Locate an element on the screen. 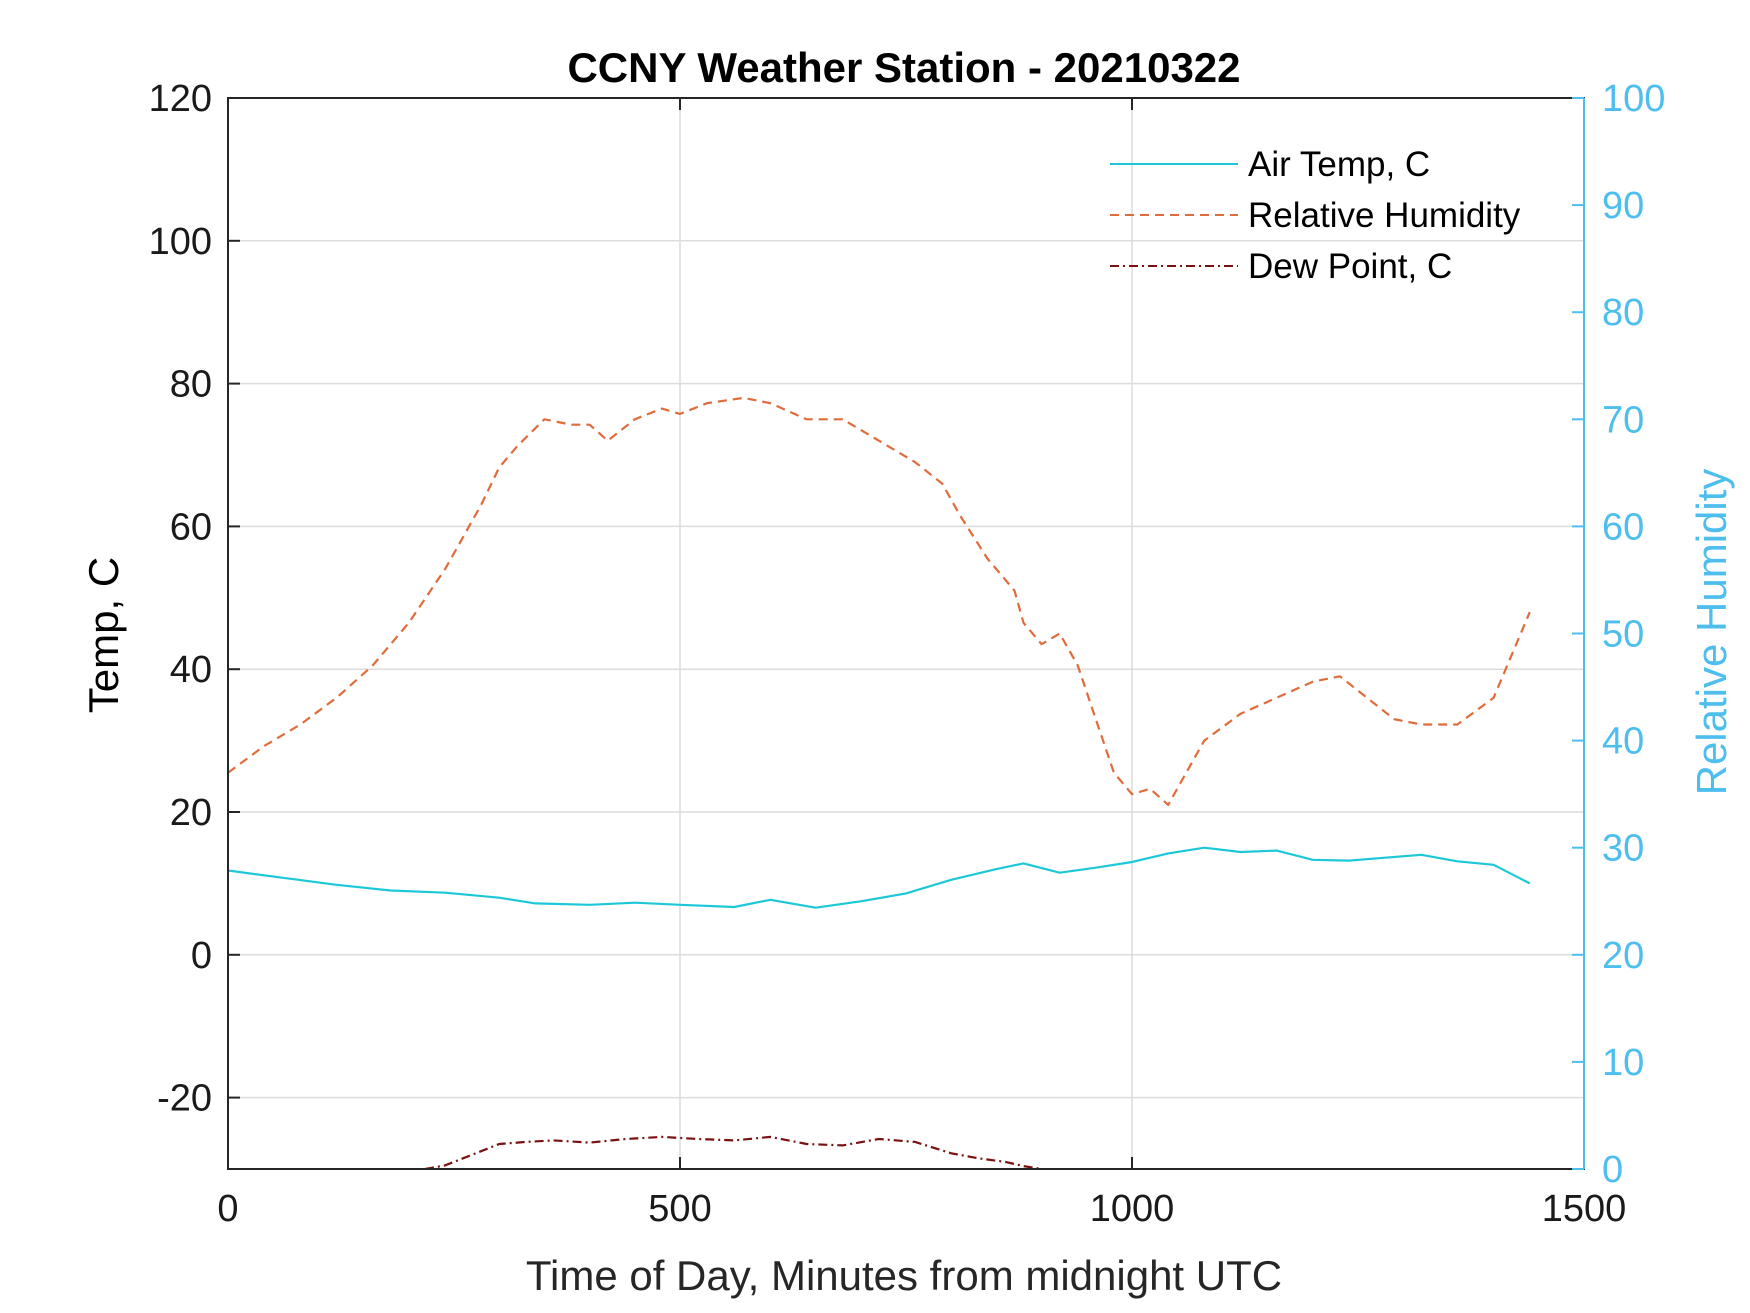 Image resolution: width=1750 pixels, height=1313 pixels. left-axis-ticks: 120 100 80 60 40 20 0 -20 is located at coordinates (194, 599).